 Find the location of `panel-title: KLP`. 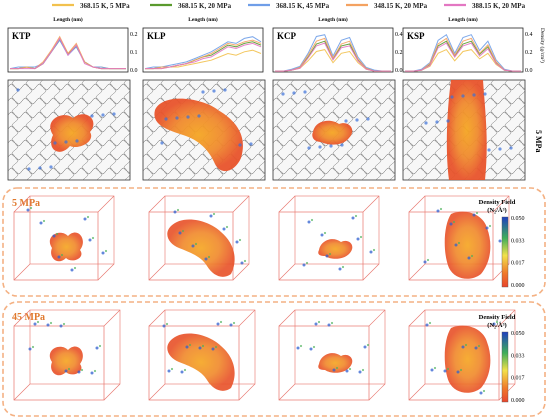

panel-title: KLP is located at coordinates (156, 36).